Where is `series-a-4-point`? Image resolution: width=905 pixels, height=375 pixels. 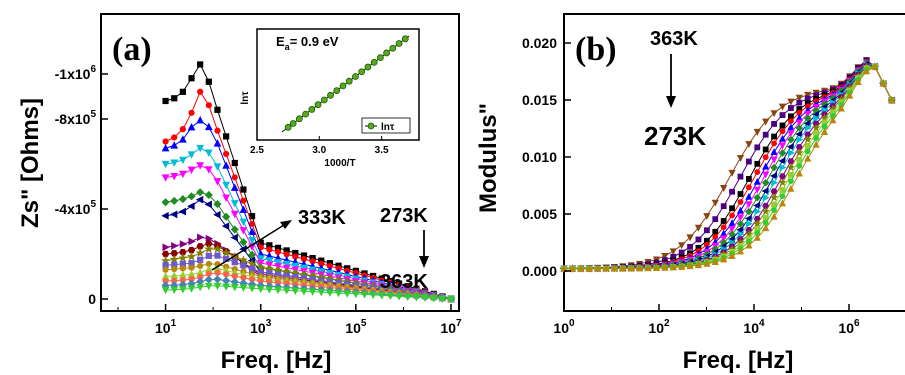 series-a-4-point is located at coordinates (208, 170).